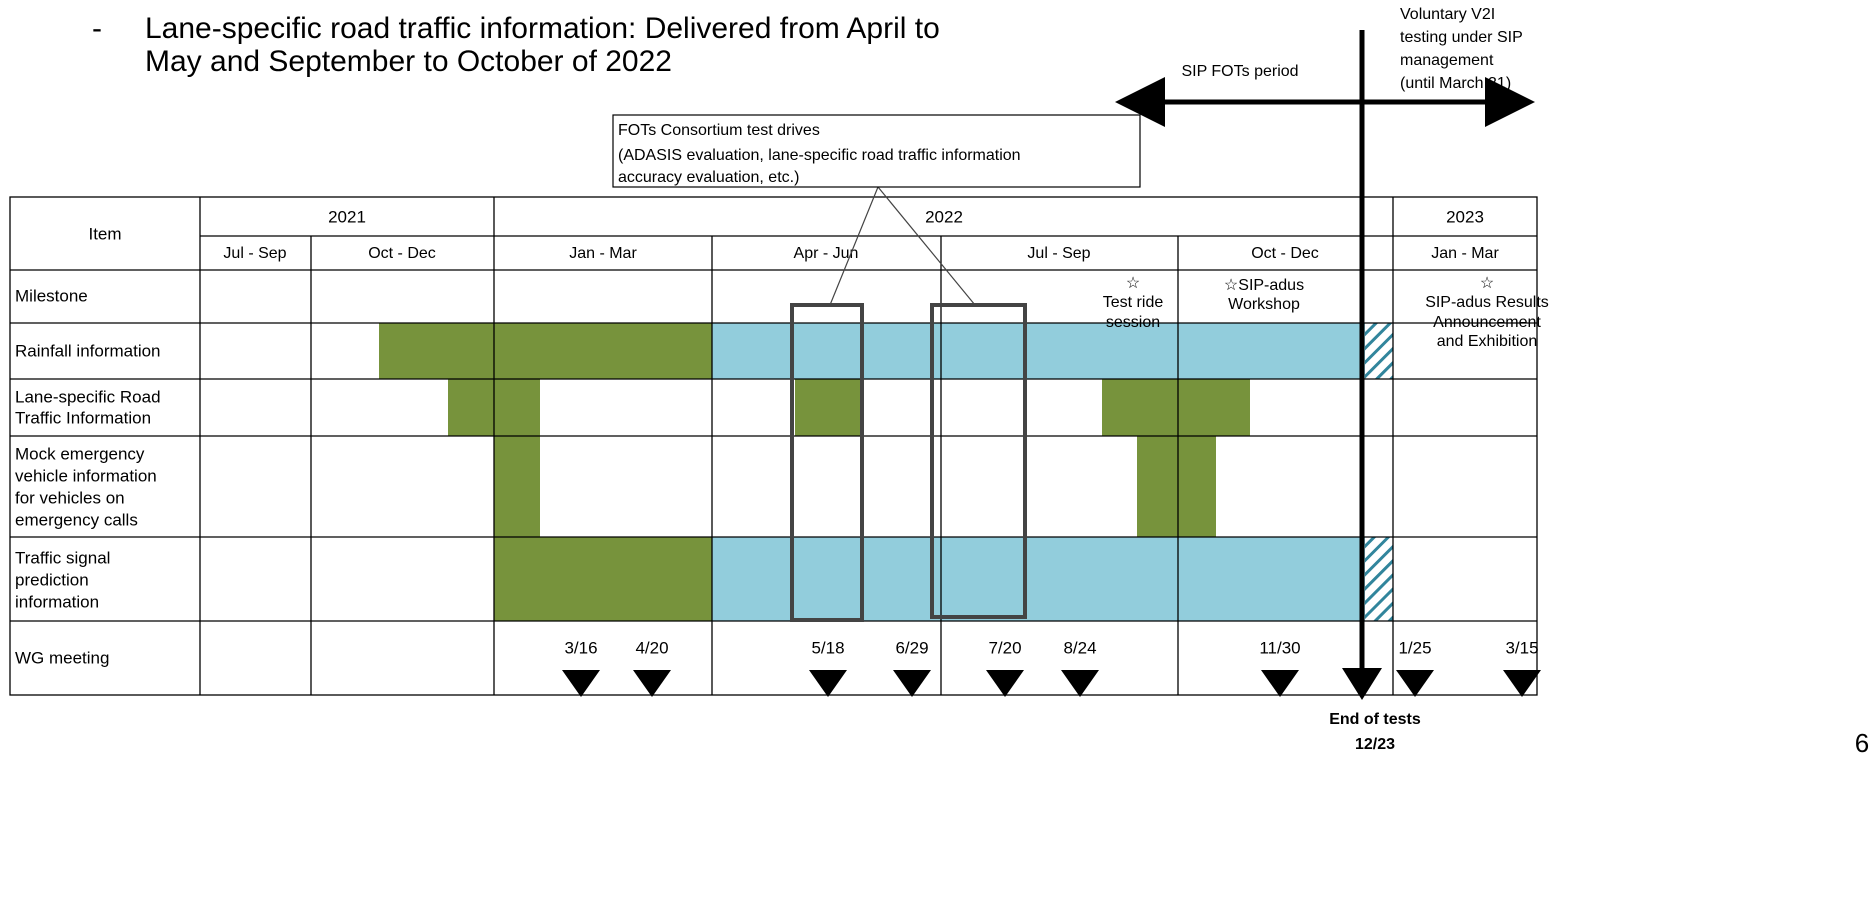 This screenshot has width=1875, height=909. Describe the element at coordinates (911, 647) in the screenshot. I see `wg-date: 6/29` at that location.